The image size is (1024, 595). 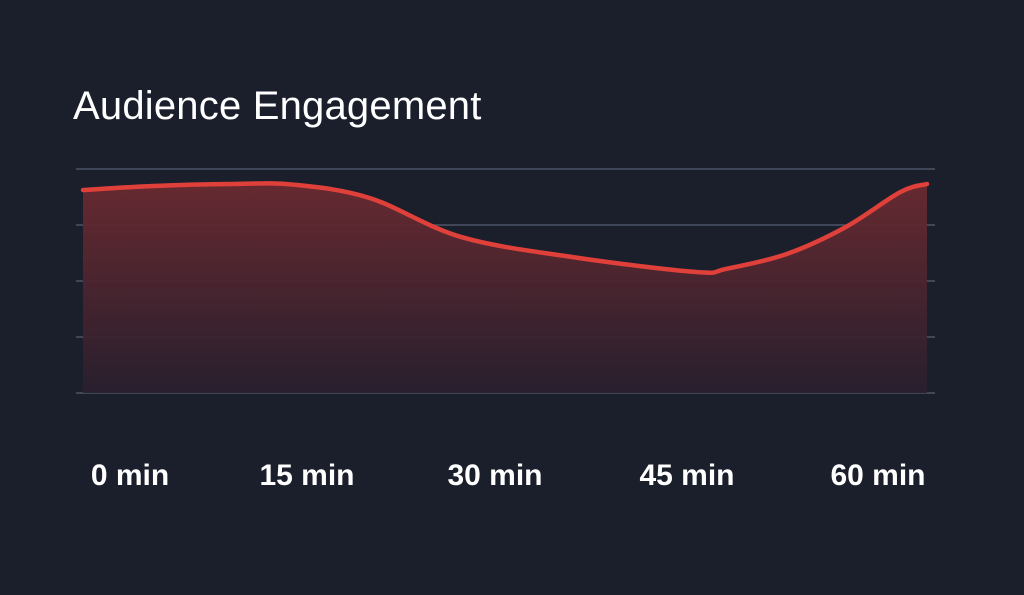 What do you see at coordinates (130, 475) in the screenshot?
I see `x-tick-label: 0 min` at bounding box center [130, 475].